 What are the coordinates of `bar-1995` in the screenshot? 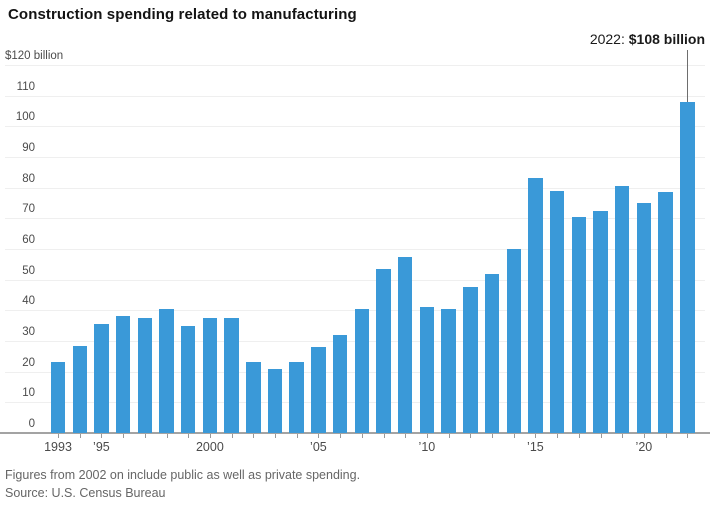 It's located at (101, 378).